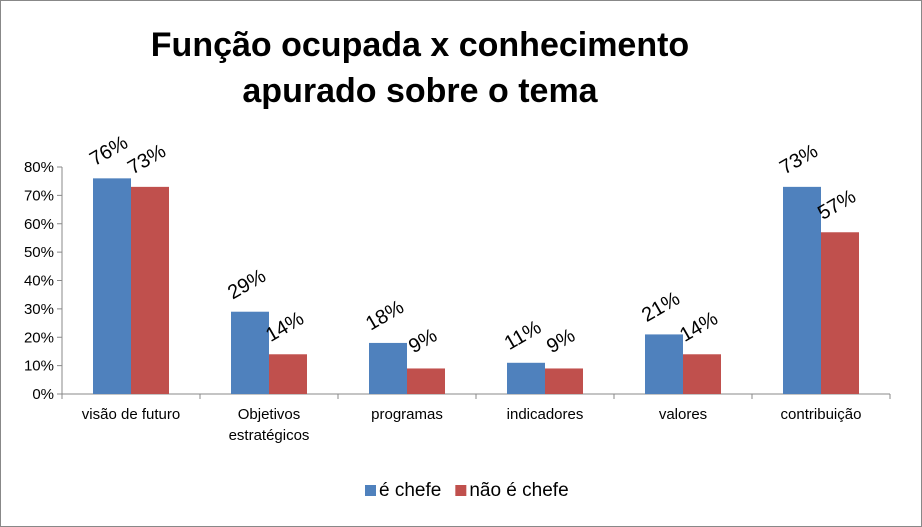 The height and width of the screenshot is (527, 922). What do you see at coordinates (43, 394) in the screenshot?
I see `y-tick-label: 0%` at bounding box center [43, 394].